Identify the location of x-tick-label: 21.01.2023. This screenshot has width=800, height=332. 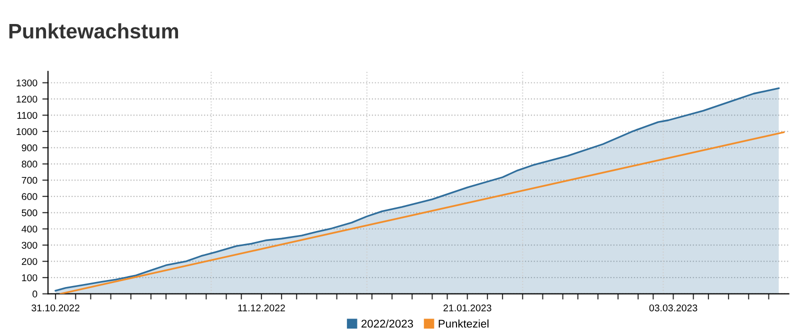
(468, 308).